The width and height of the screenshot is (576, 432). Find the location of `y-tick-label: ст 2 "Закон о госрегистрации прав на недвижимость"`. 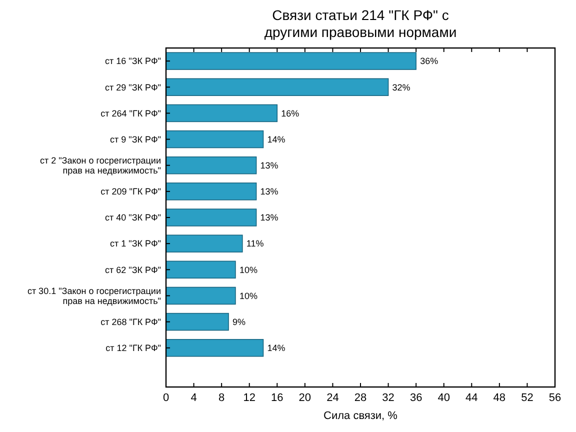

y-tick-label: ст 2 "Закон о госрегистрации прав на недвижимость" is located at coordinates (100, 166).